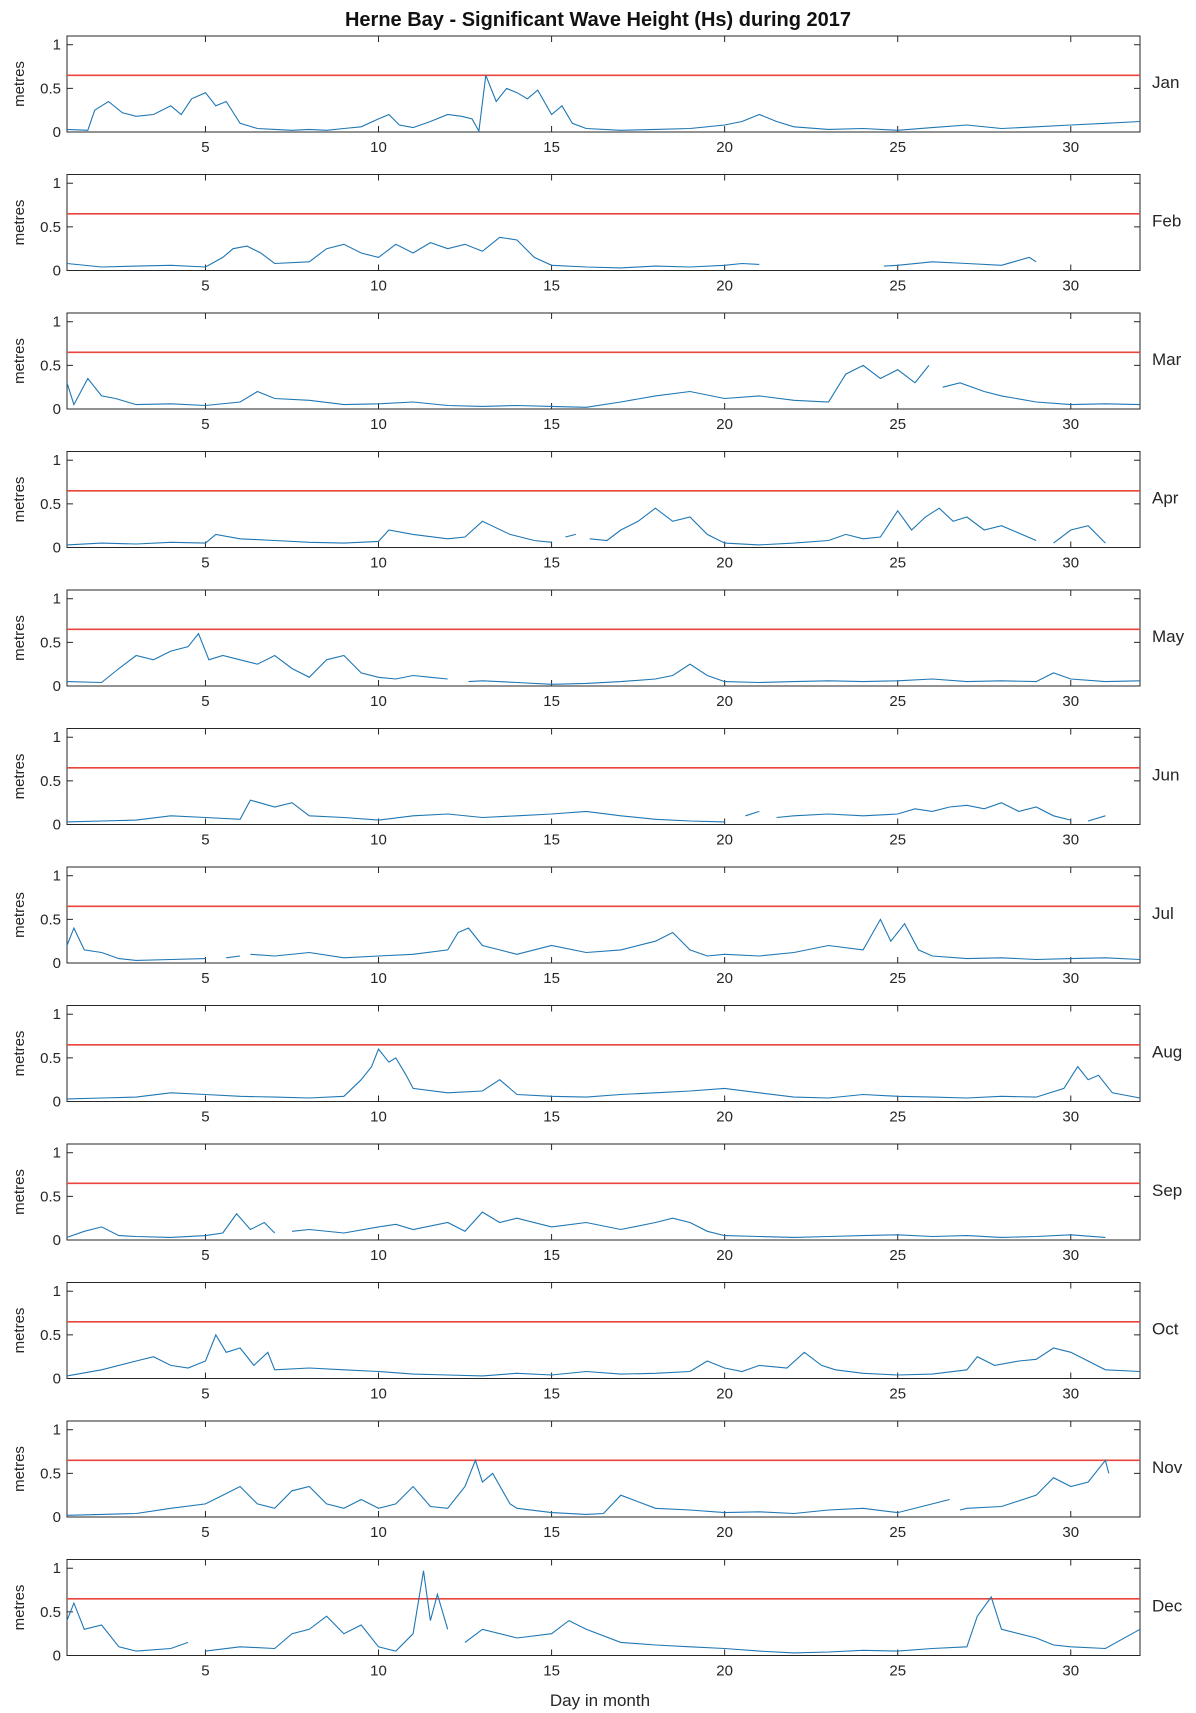 The height and width of the screenshot is (1713, 1196). What do you see at coordinates (1165, 82) in the screenshot?
I see `month-label: Jan` at bounding box center [1165, 82].